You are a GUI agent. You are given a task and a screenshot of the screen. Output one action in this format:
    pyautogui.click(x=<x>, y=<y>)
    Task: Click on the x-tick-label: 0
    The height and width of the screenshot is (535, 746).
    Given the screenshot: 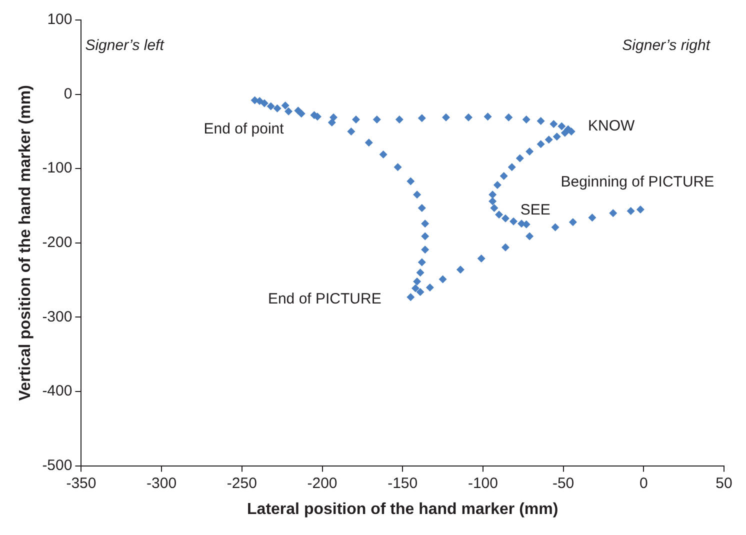 What is the action you would take?
    pyautogui.click(x=643, y=483)
    